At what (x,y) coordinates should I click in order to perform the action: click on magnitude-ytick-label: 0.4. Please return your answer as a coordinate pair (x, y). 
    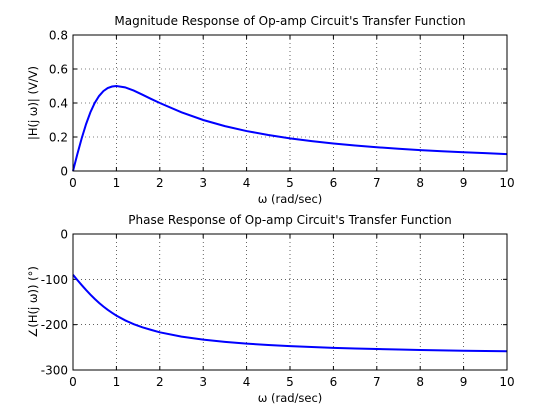
    Looking at the image, I should click on (58, 104).